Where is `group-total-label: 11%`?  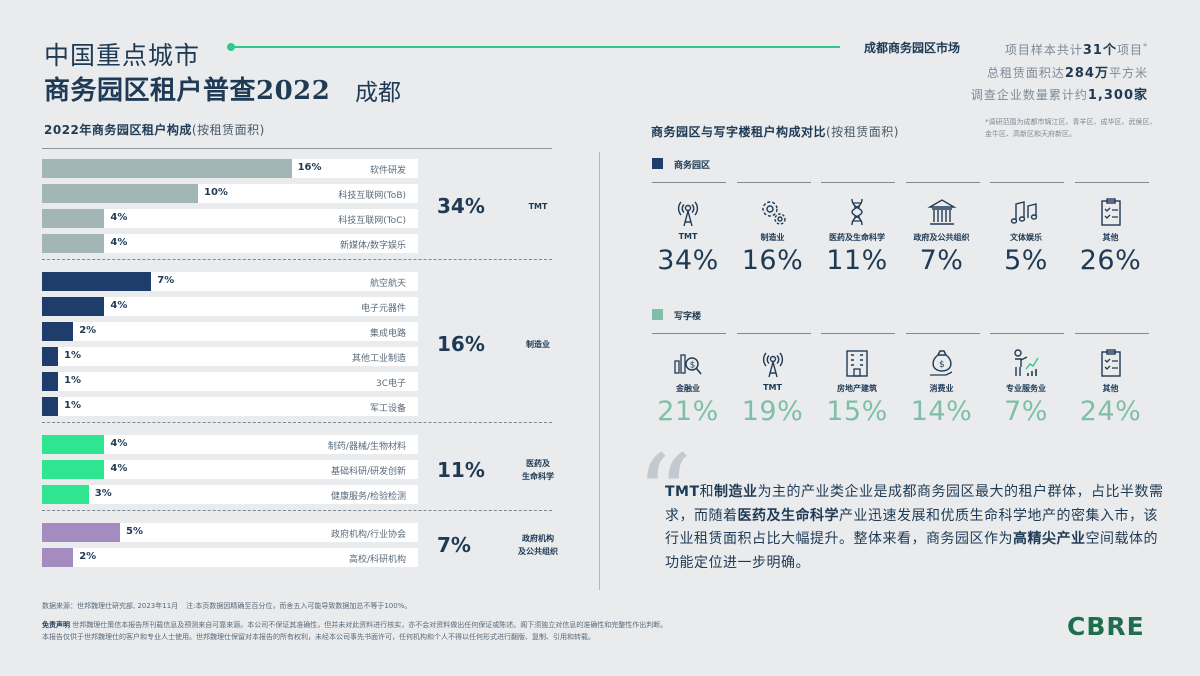 group-total-label: 11% is located at coordinates (461, 469).